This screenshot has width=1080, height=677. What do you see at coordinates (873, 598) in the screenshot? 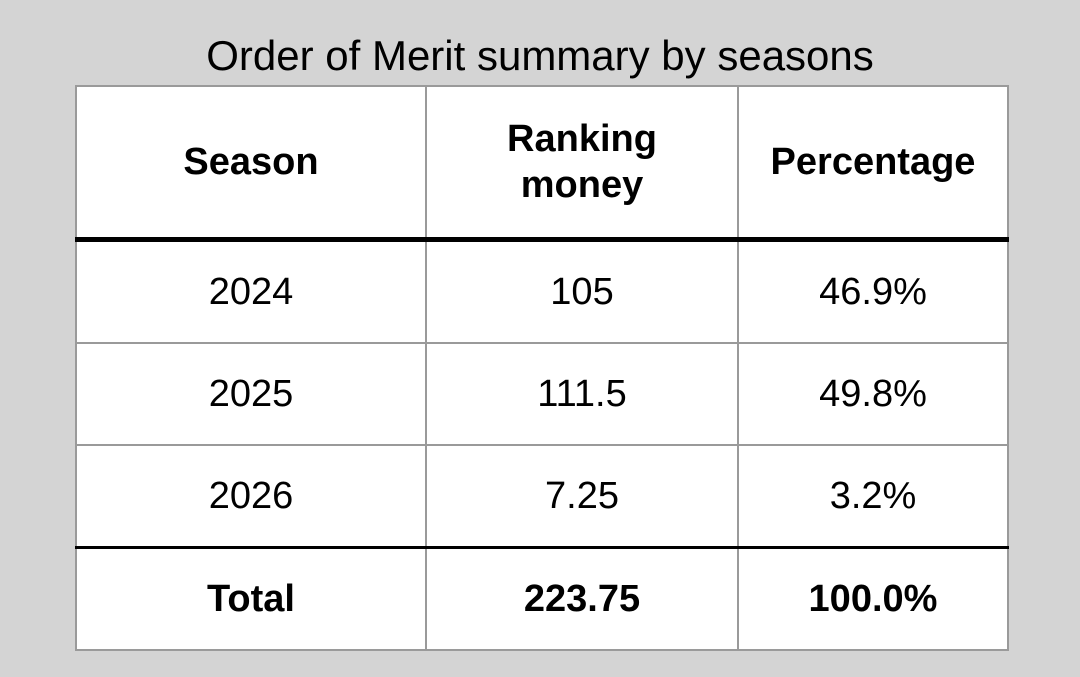
I see `total-percentage: 100.0%` at bounding box center [873, 598].